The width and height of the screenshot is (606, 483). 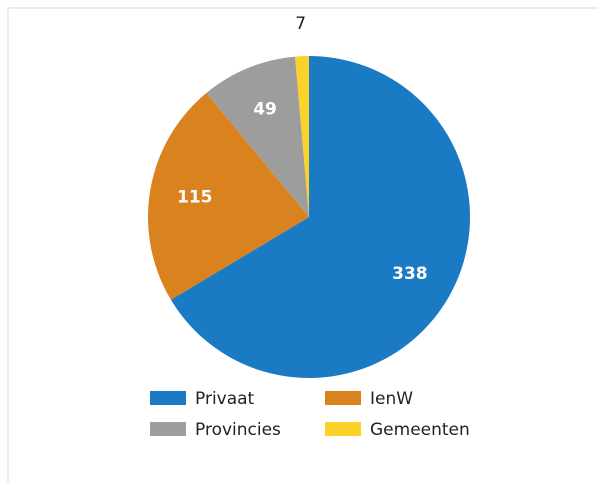 I want to click on legend-label: IenW, so click(x=391, y=399).